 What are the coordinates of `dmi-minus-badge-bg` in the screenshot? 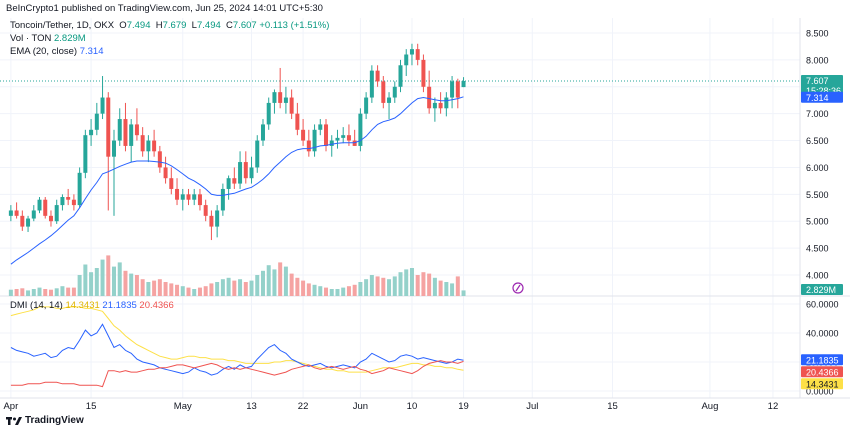 It's located at (822, 372).